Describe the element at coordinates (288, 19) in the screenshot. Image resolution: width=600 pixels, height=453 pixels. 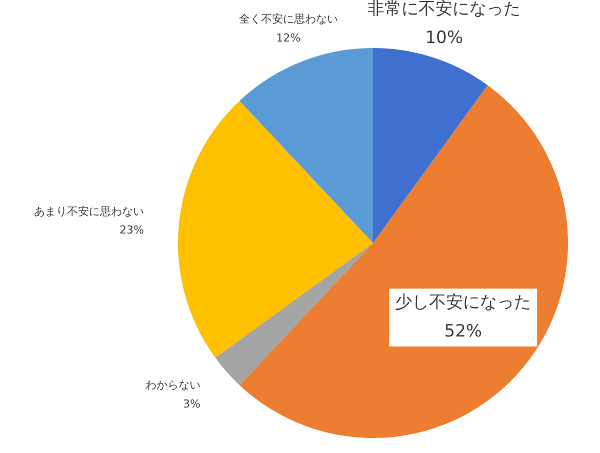
I see `slice-label: 全く不安に思わない` at that location.